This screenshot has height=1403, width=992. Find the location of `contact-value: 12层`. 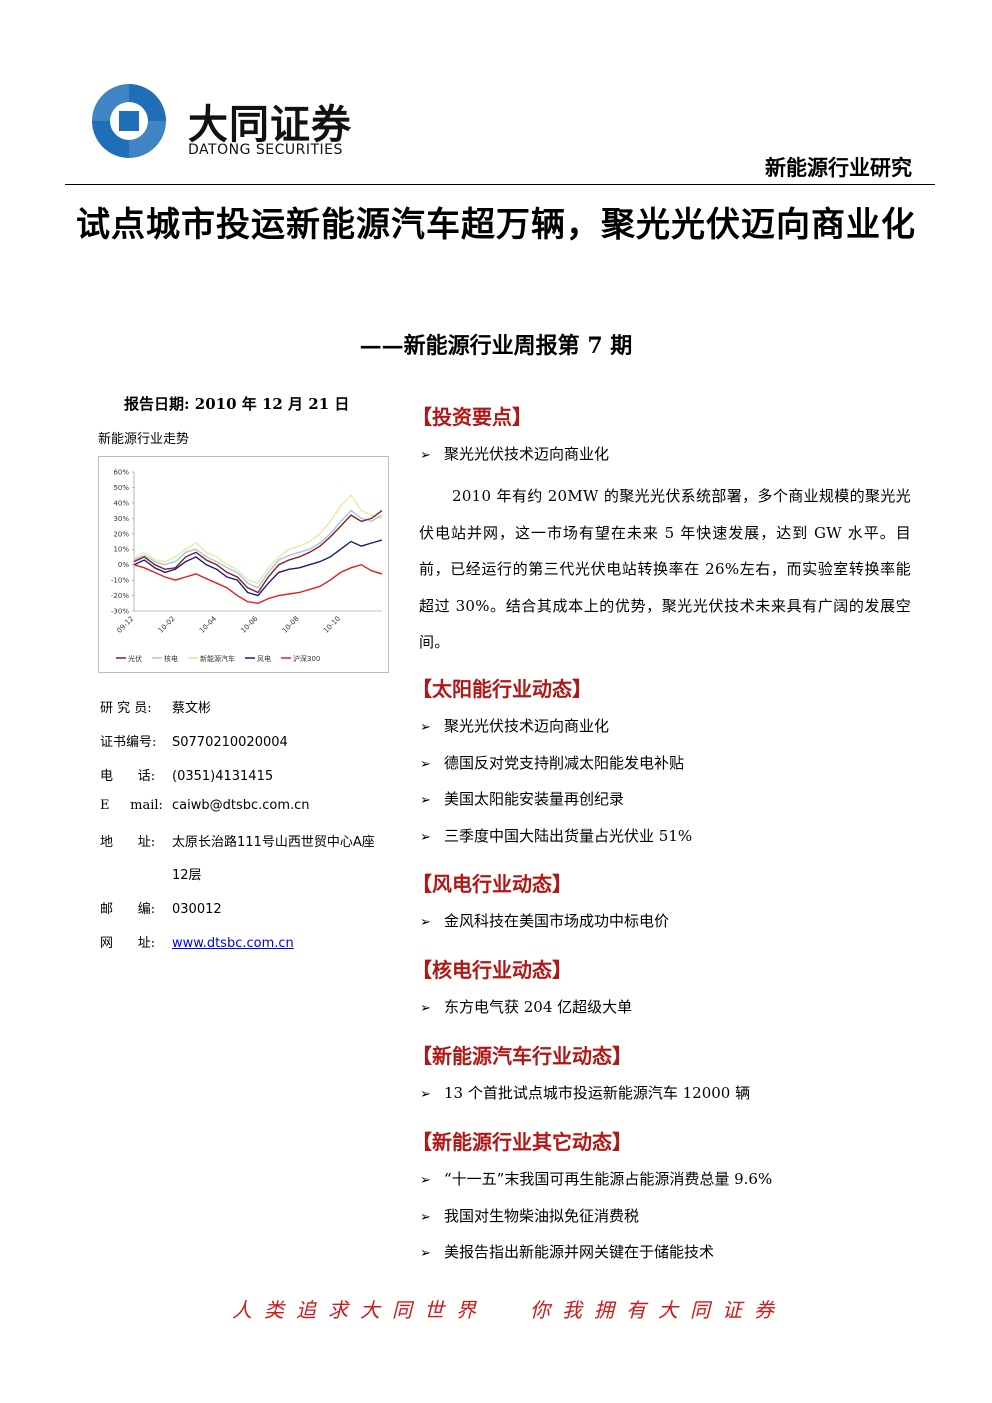

contact-value: 12层 is located at coordinates (187, 875).